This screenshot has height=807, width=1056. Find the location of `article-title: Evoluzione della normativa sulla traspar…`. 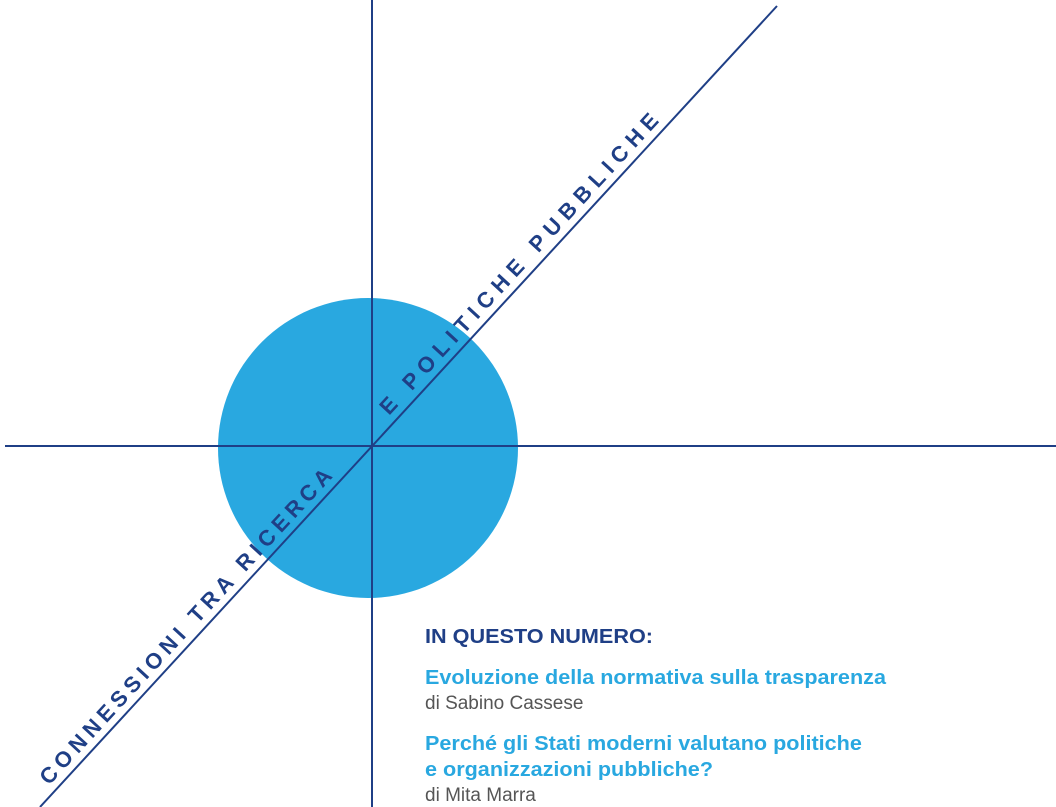

article-title: Evoluzione della normativa sulla traspar… is located at coordinates (656, 678).